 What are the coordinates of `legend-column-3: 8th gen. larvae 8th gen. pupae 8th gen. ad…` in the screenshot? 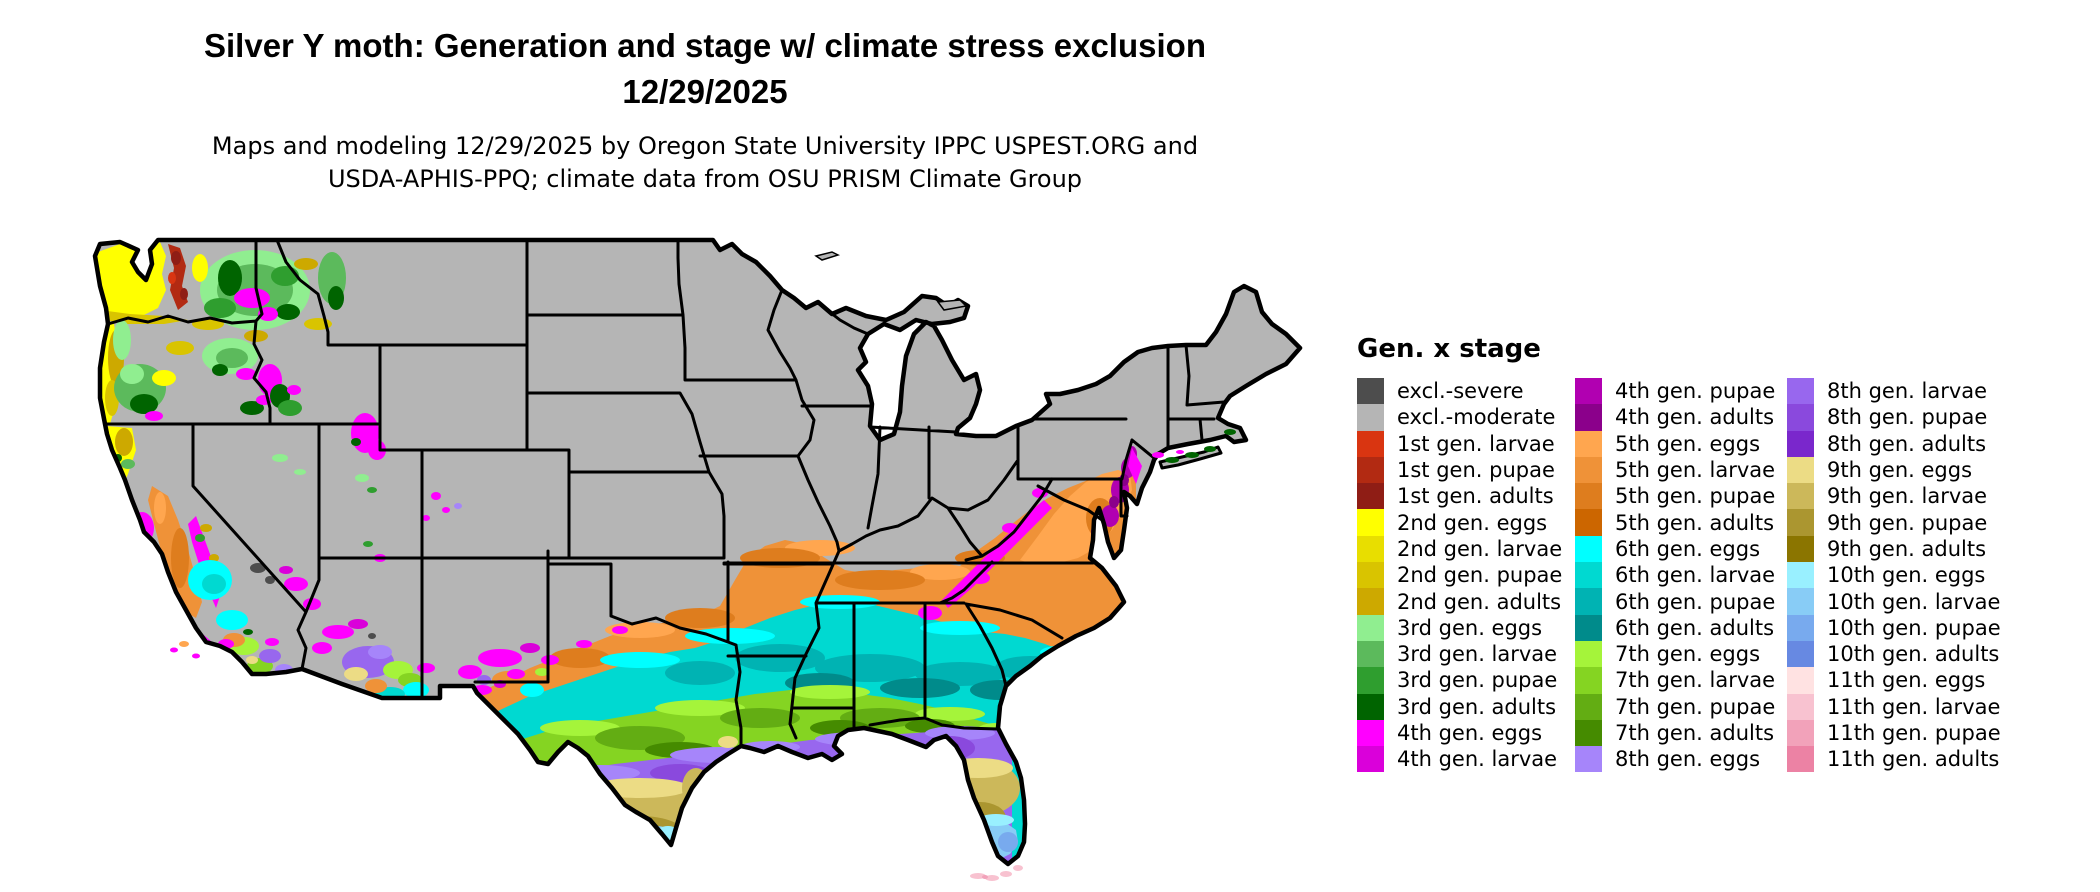 It's located at (1913, 575).